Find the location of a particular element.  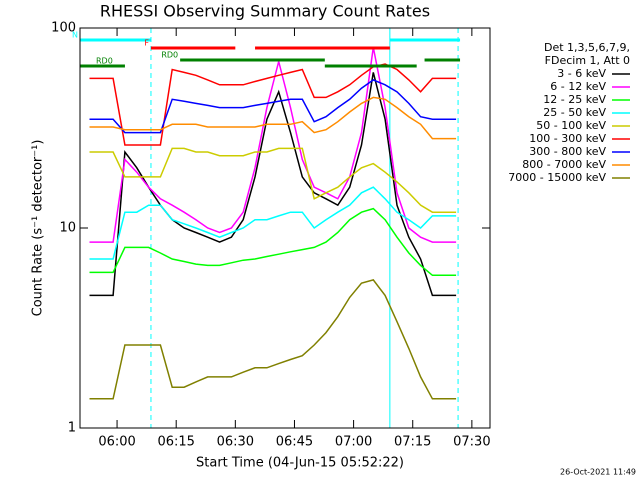

legend-label: 7000 - 15000 keV is located at coordinates (557, 177).